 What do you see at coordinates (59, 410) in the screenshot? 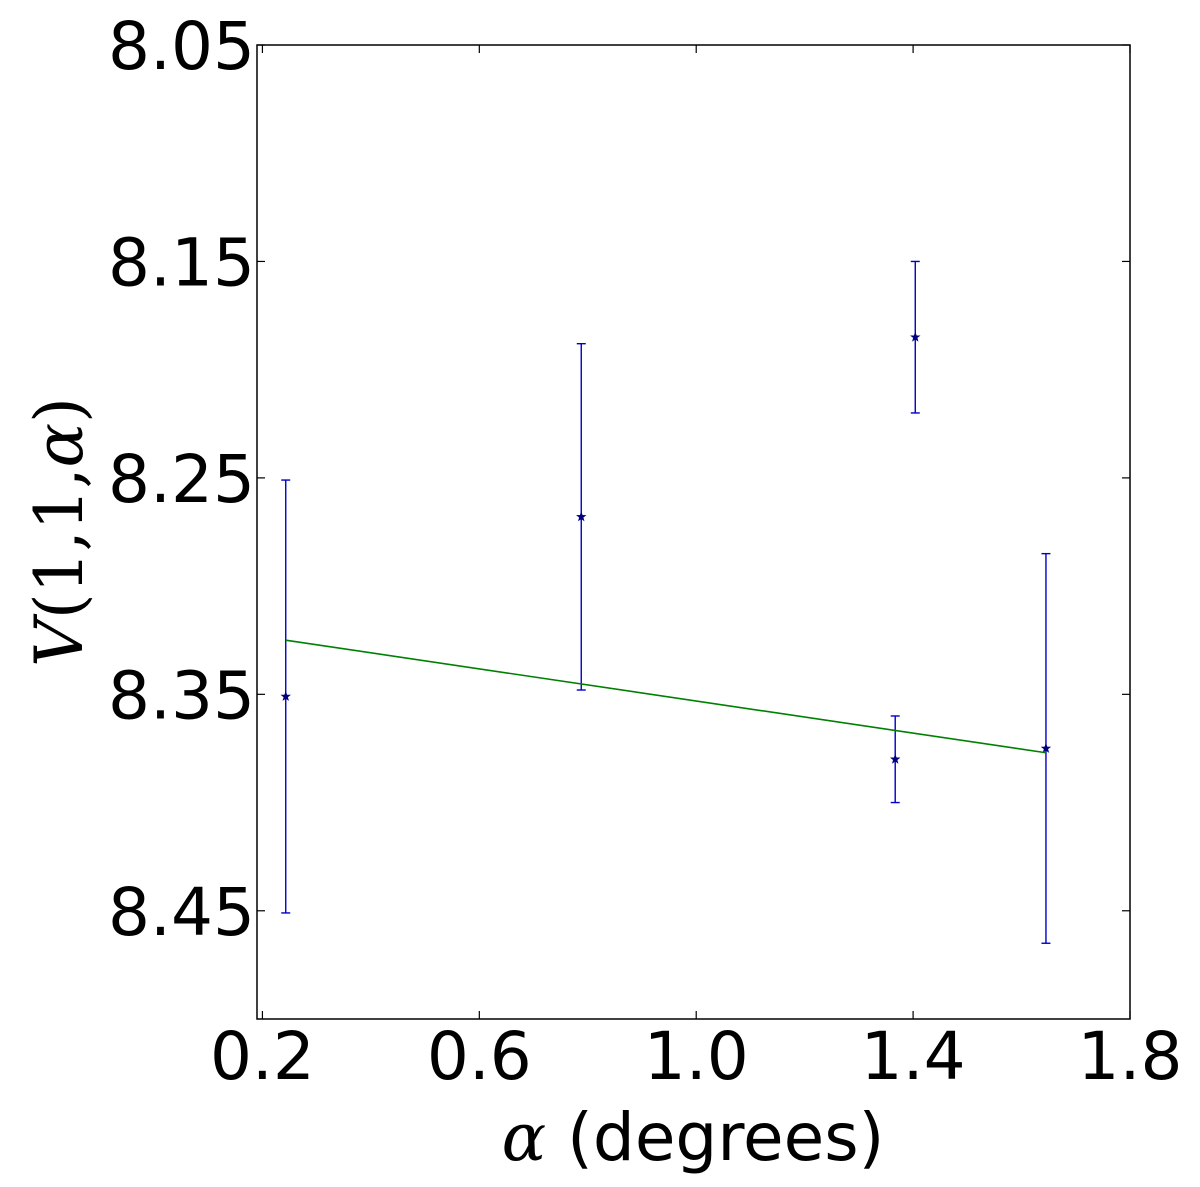
I see `y-axis-label-close: )` at bounding box center [59, 410].